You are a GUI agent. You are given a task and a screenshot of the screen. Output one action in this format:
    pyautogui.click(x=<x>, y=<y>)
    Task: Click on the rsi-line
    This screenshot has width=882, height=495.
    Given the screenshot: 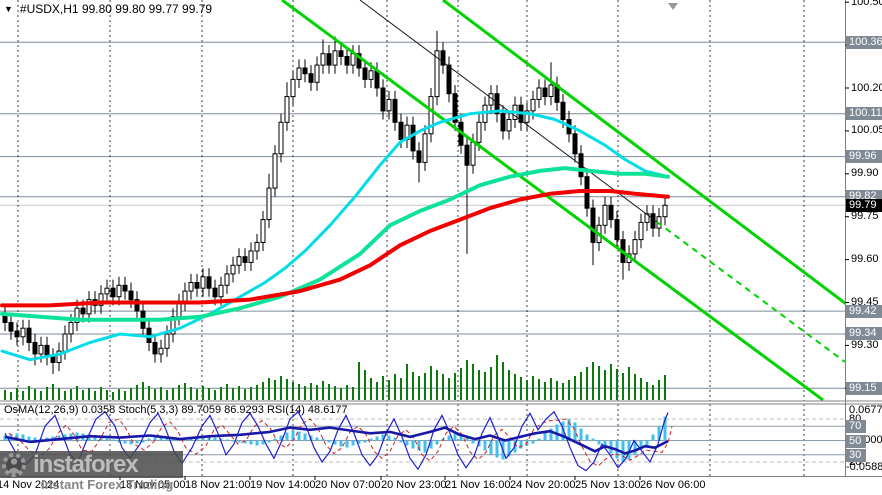 What is the action you would take?
    pyautogui.click(x=336, y=440)
    